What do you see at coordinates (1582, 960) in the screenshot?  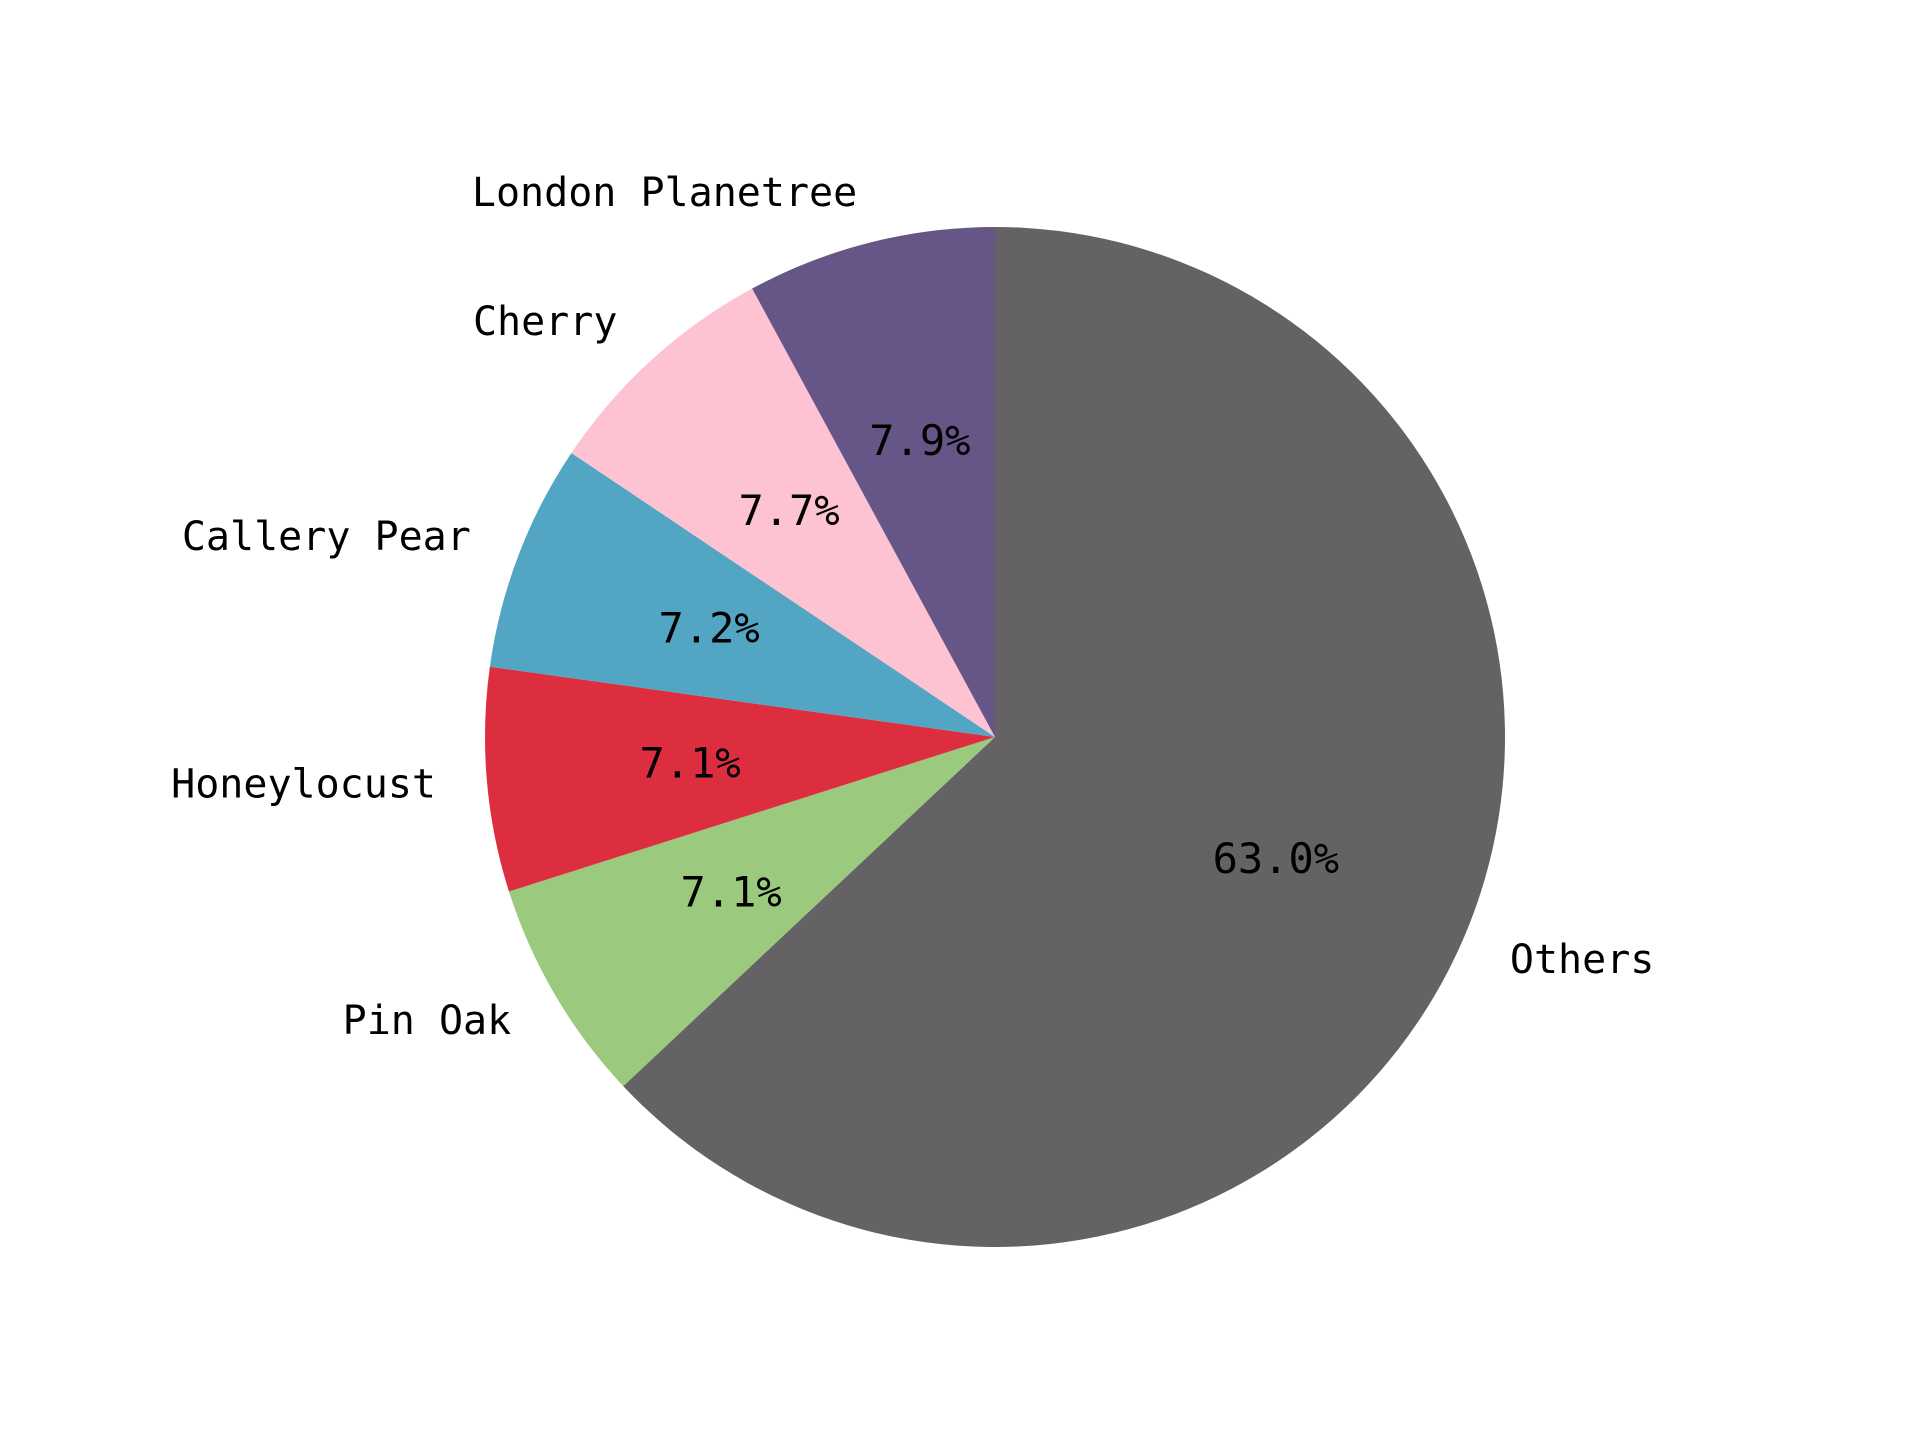 I see `category-label-others: Others` at bounding box center [1582, 960].